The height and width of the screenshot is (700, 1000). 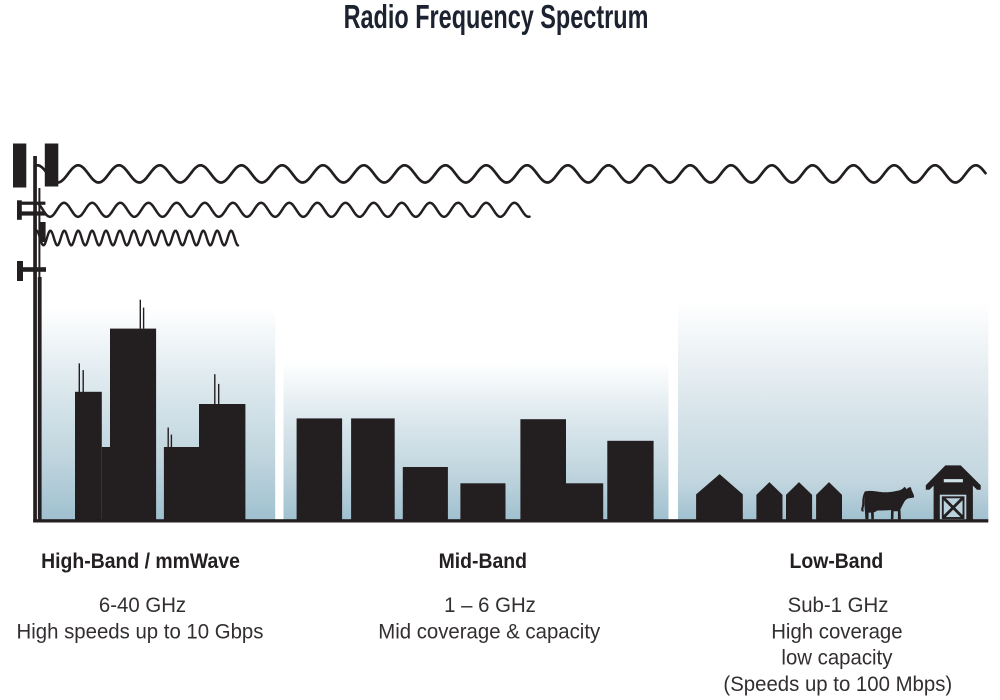 I want to click on svg-text: 6-40 GHz, so click(x=142, y=606).